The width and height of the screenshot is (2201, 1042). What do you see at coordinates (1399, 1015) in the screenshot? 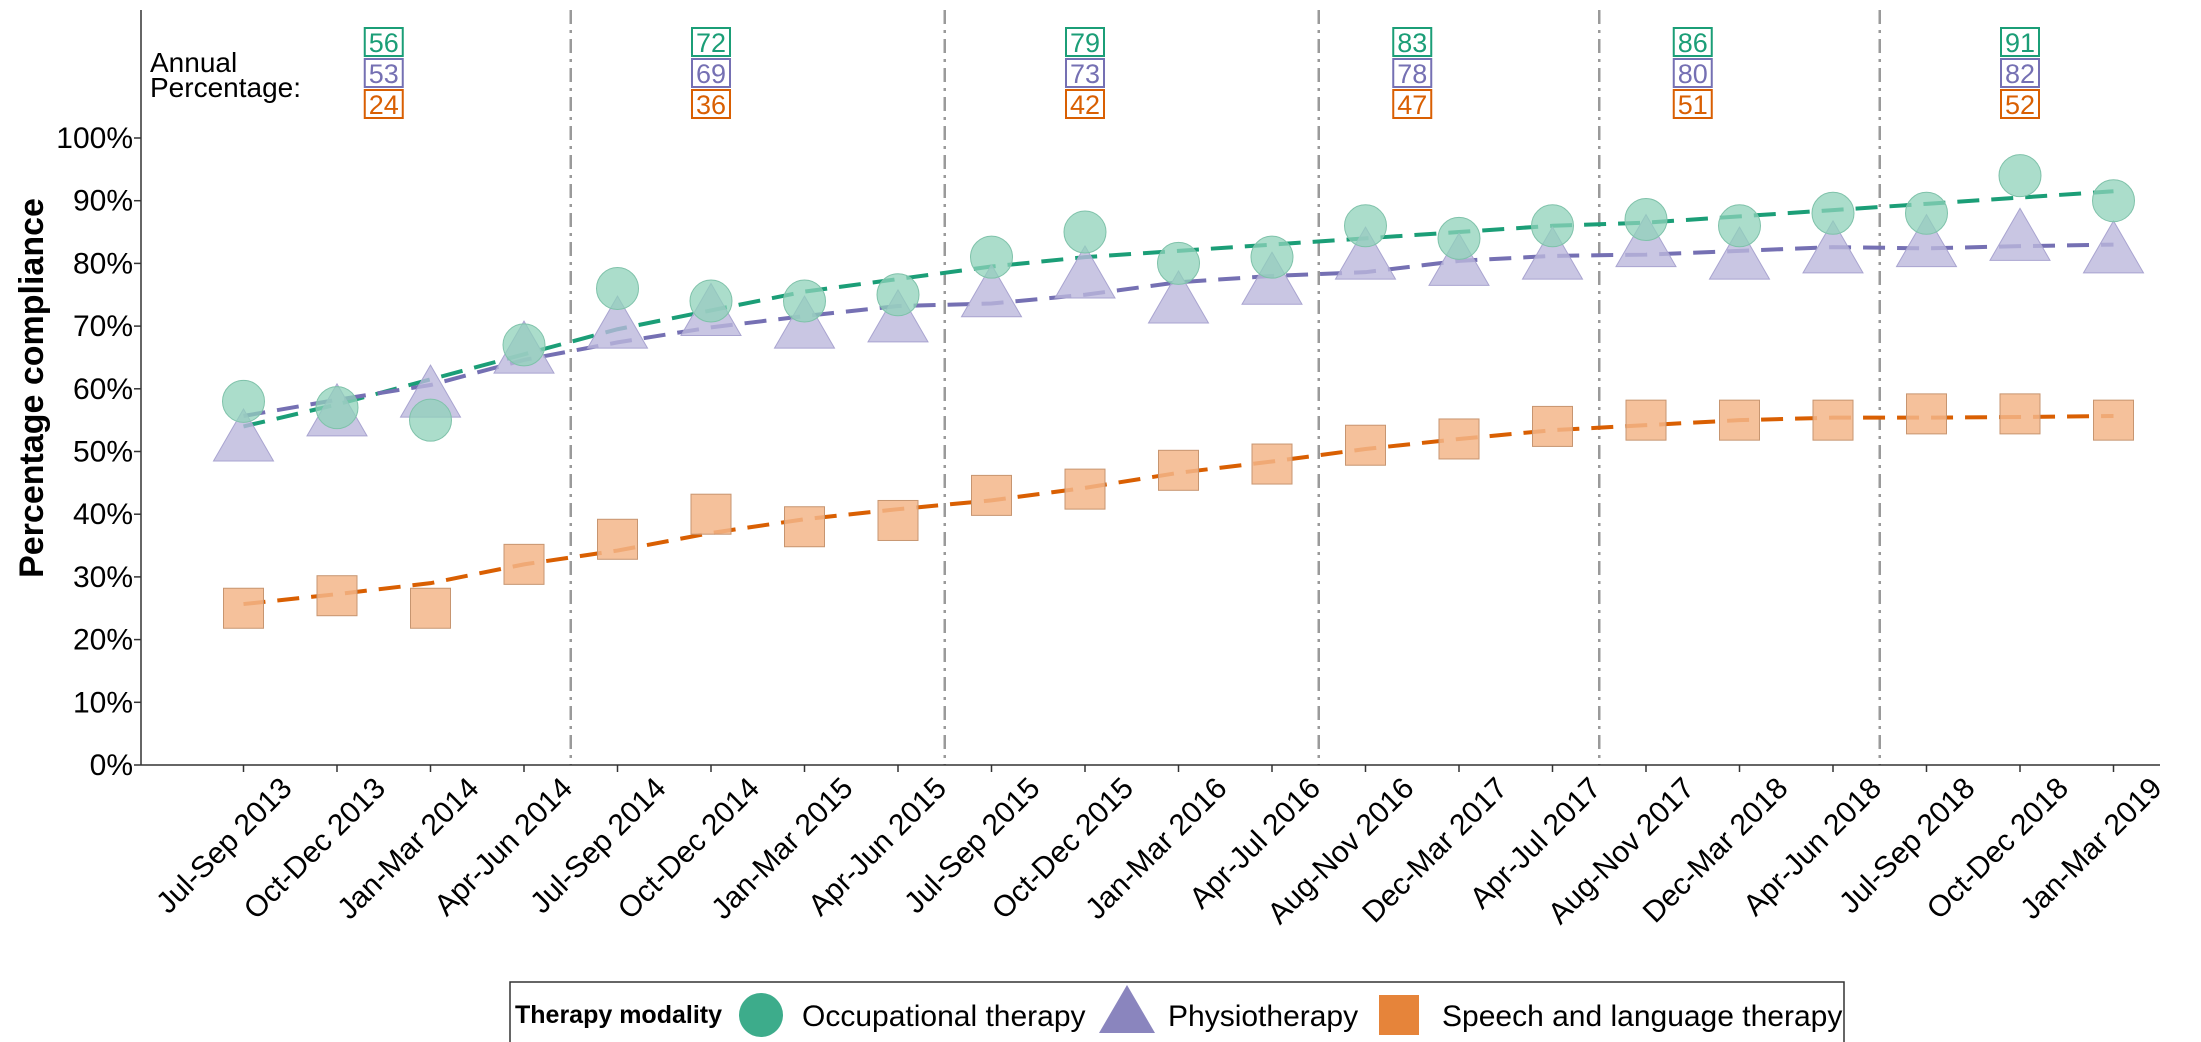
I see `legend-marker-speech` at bounding box center [1399, 1015].